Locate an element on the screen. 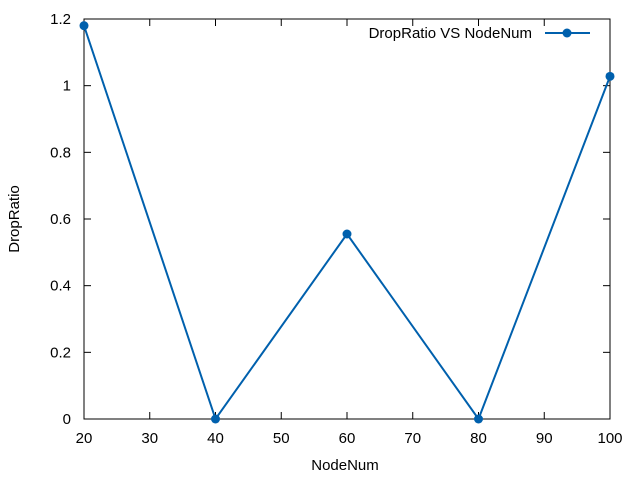  y-tick-label: 0 is located at coordinates (67, 419).